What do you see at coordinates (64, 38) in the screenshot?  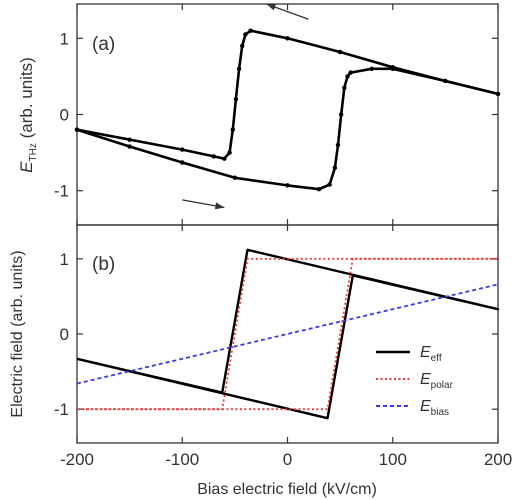 I see `panel-a-ytick-label: 1` at bounding box center [64, 38].